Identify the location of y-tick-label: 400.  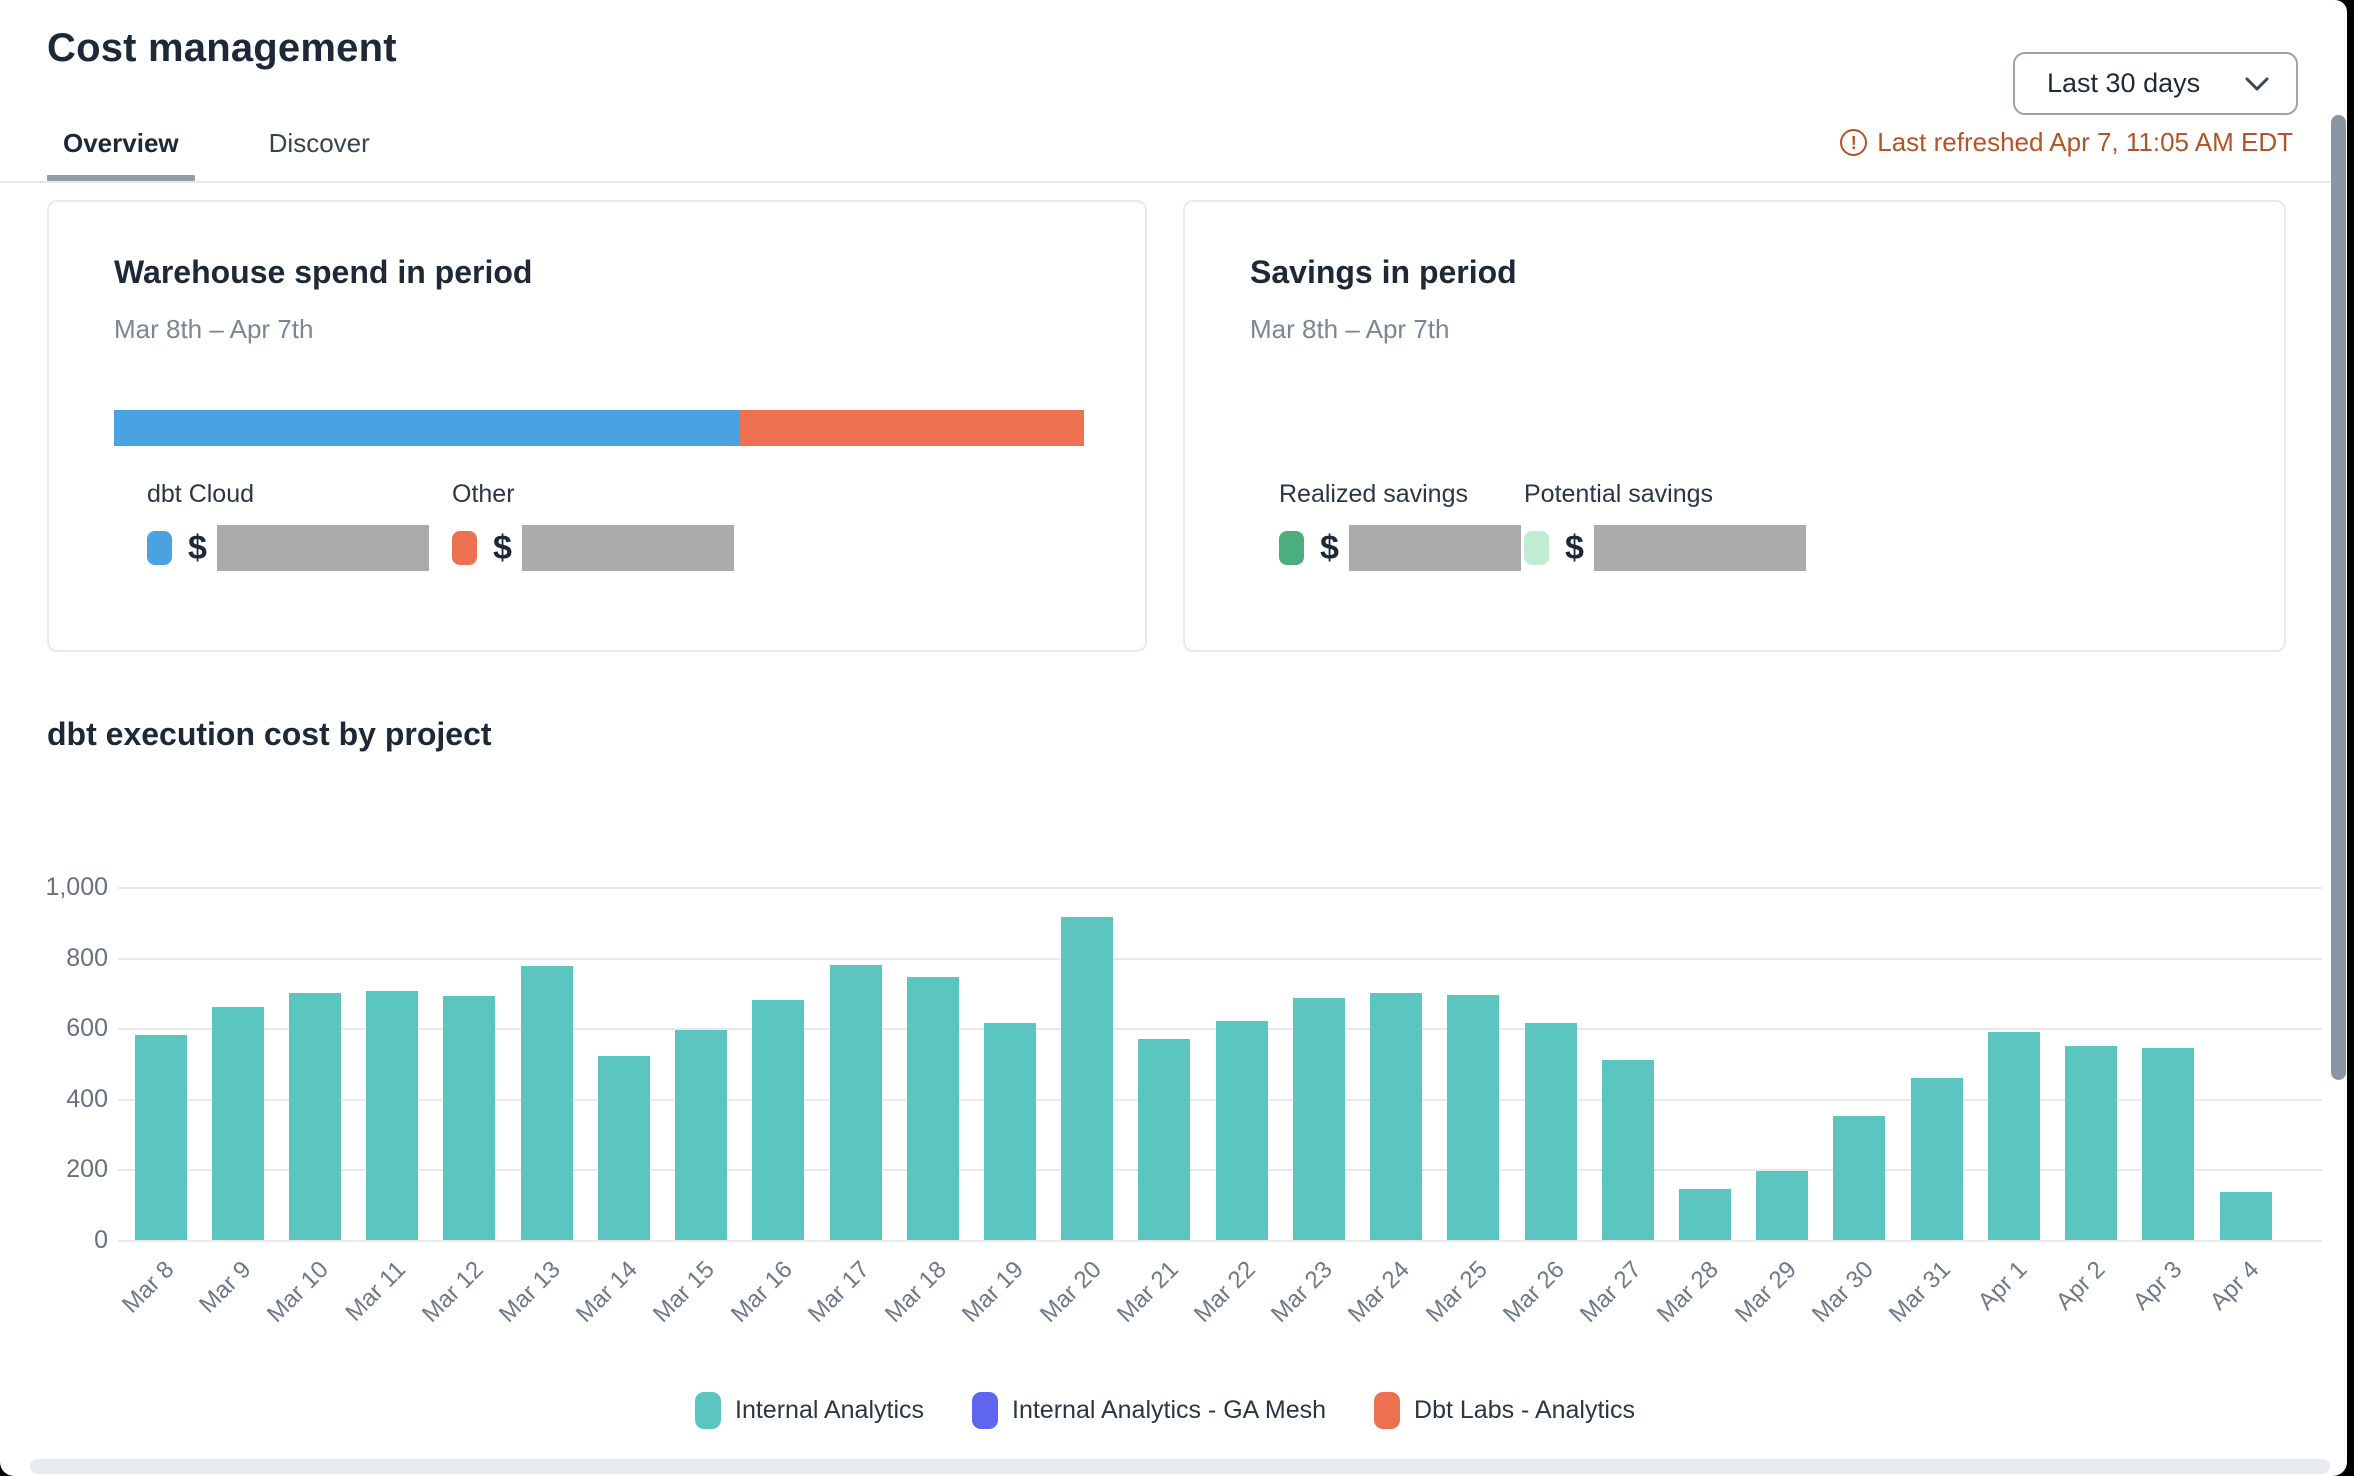
(87, 1098).